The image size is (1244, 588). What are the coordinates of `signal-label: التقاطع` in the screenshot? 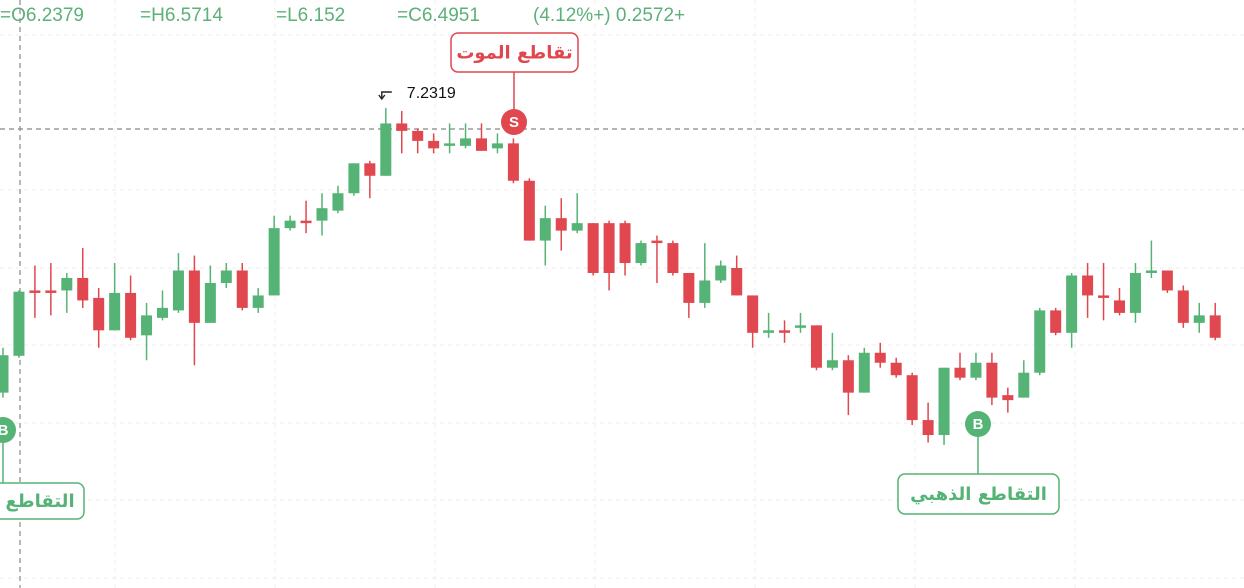 It's located at (39, 501).